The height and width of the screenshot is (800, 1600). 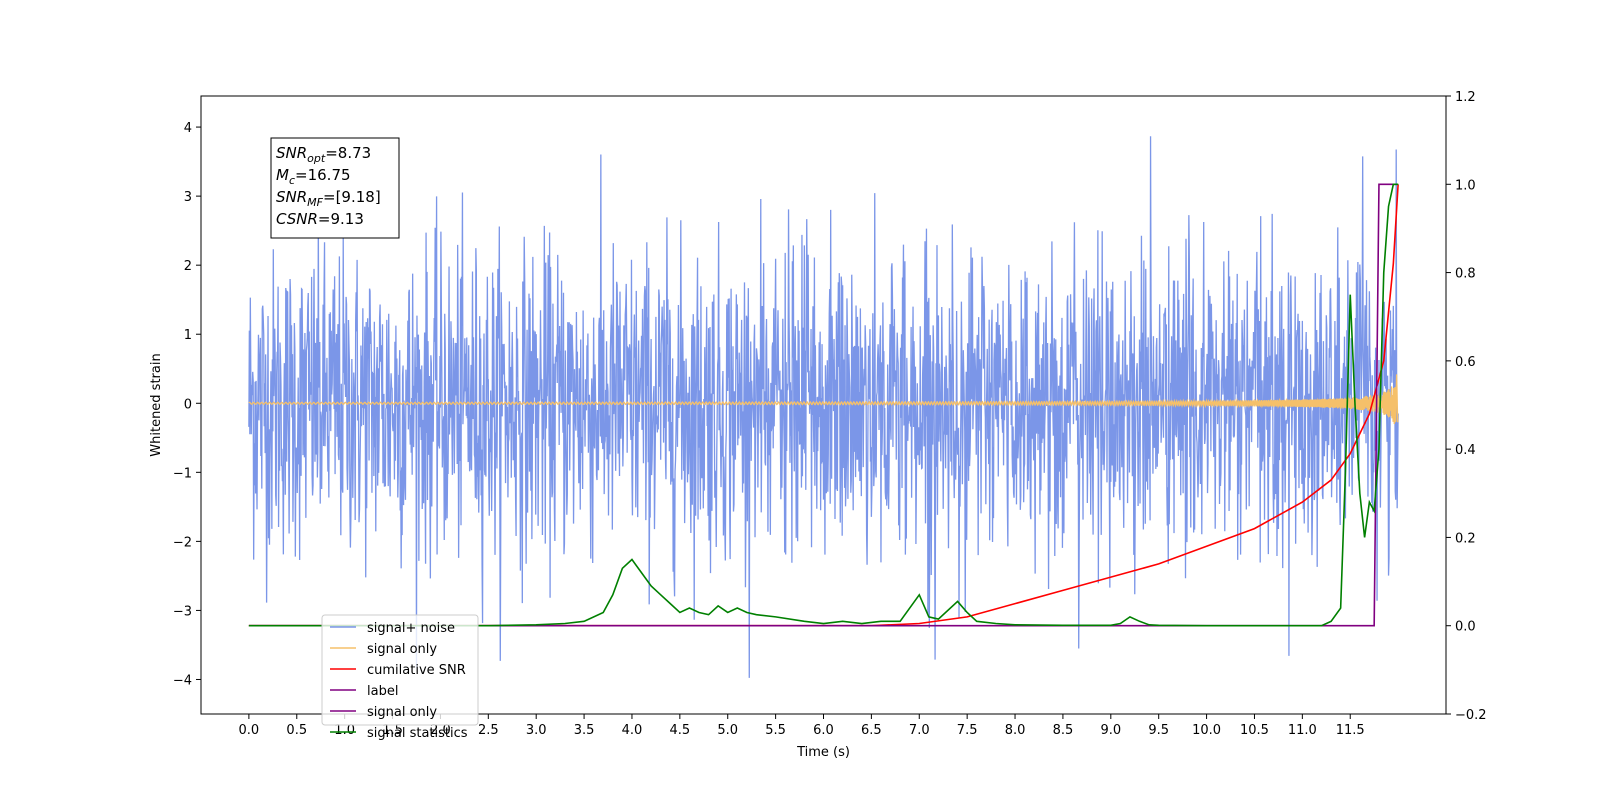 What do you see at coordinates (382, 691) in the screenshot?
I see `legend-entry: label` at bounding box center [382, 691].